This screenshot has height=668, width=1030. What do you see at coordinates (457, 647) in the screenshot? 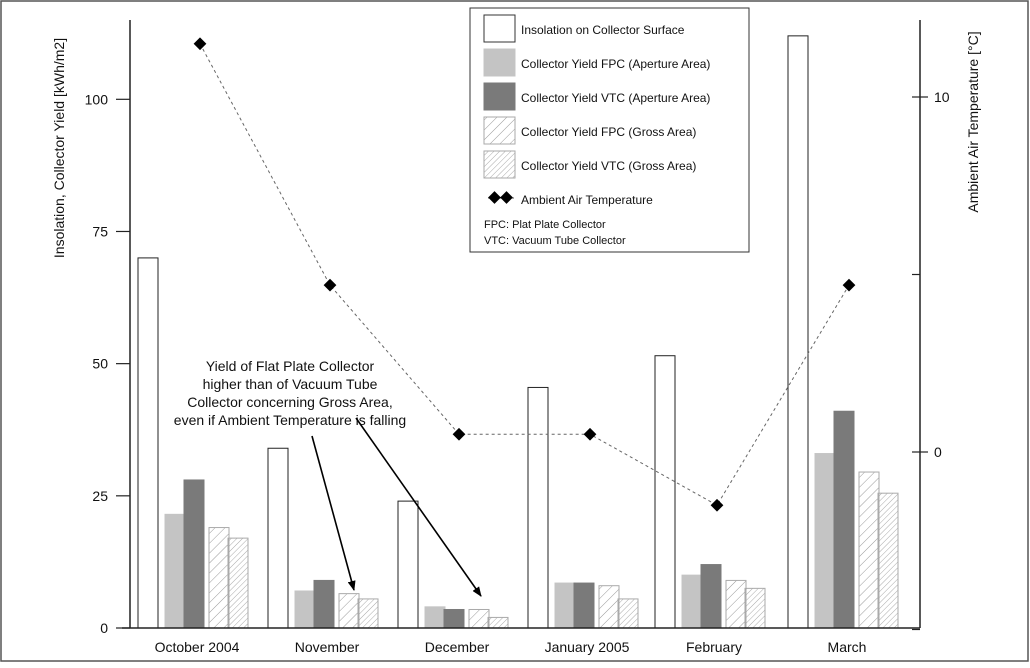
I see `category-label-december: December` at bounding box center [457, 647].